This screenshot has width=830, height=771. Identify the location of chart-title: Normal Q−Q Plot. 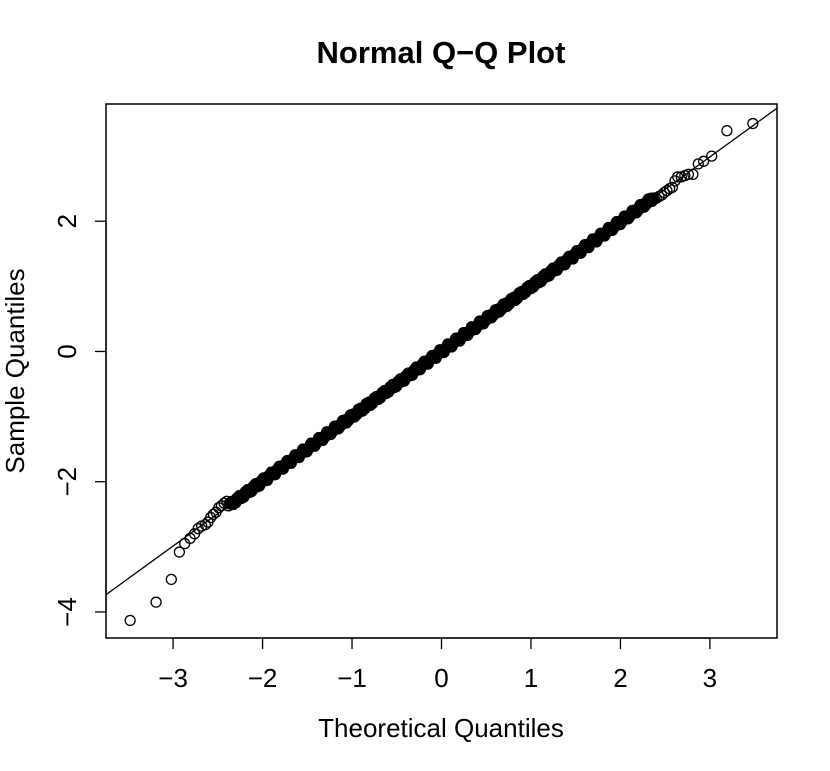
(441, 52).